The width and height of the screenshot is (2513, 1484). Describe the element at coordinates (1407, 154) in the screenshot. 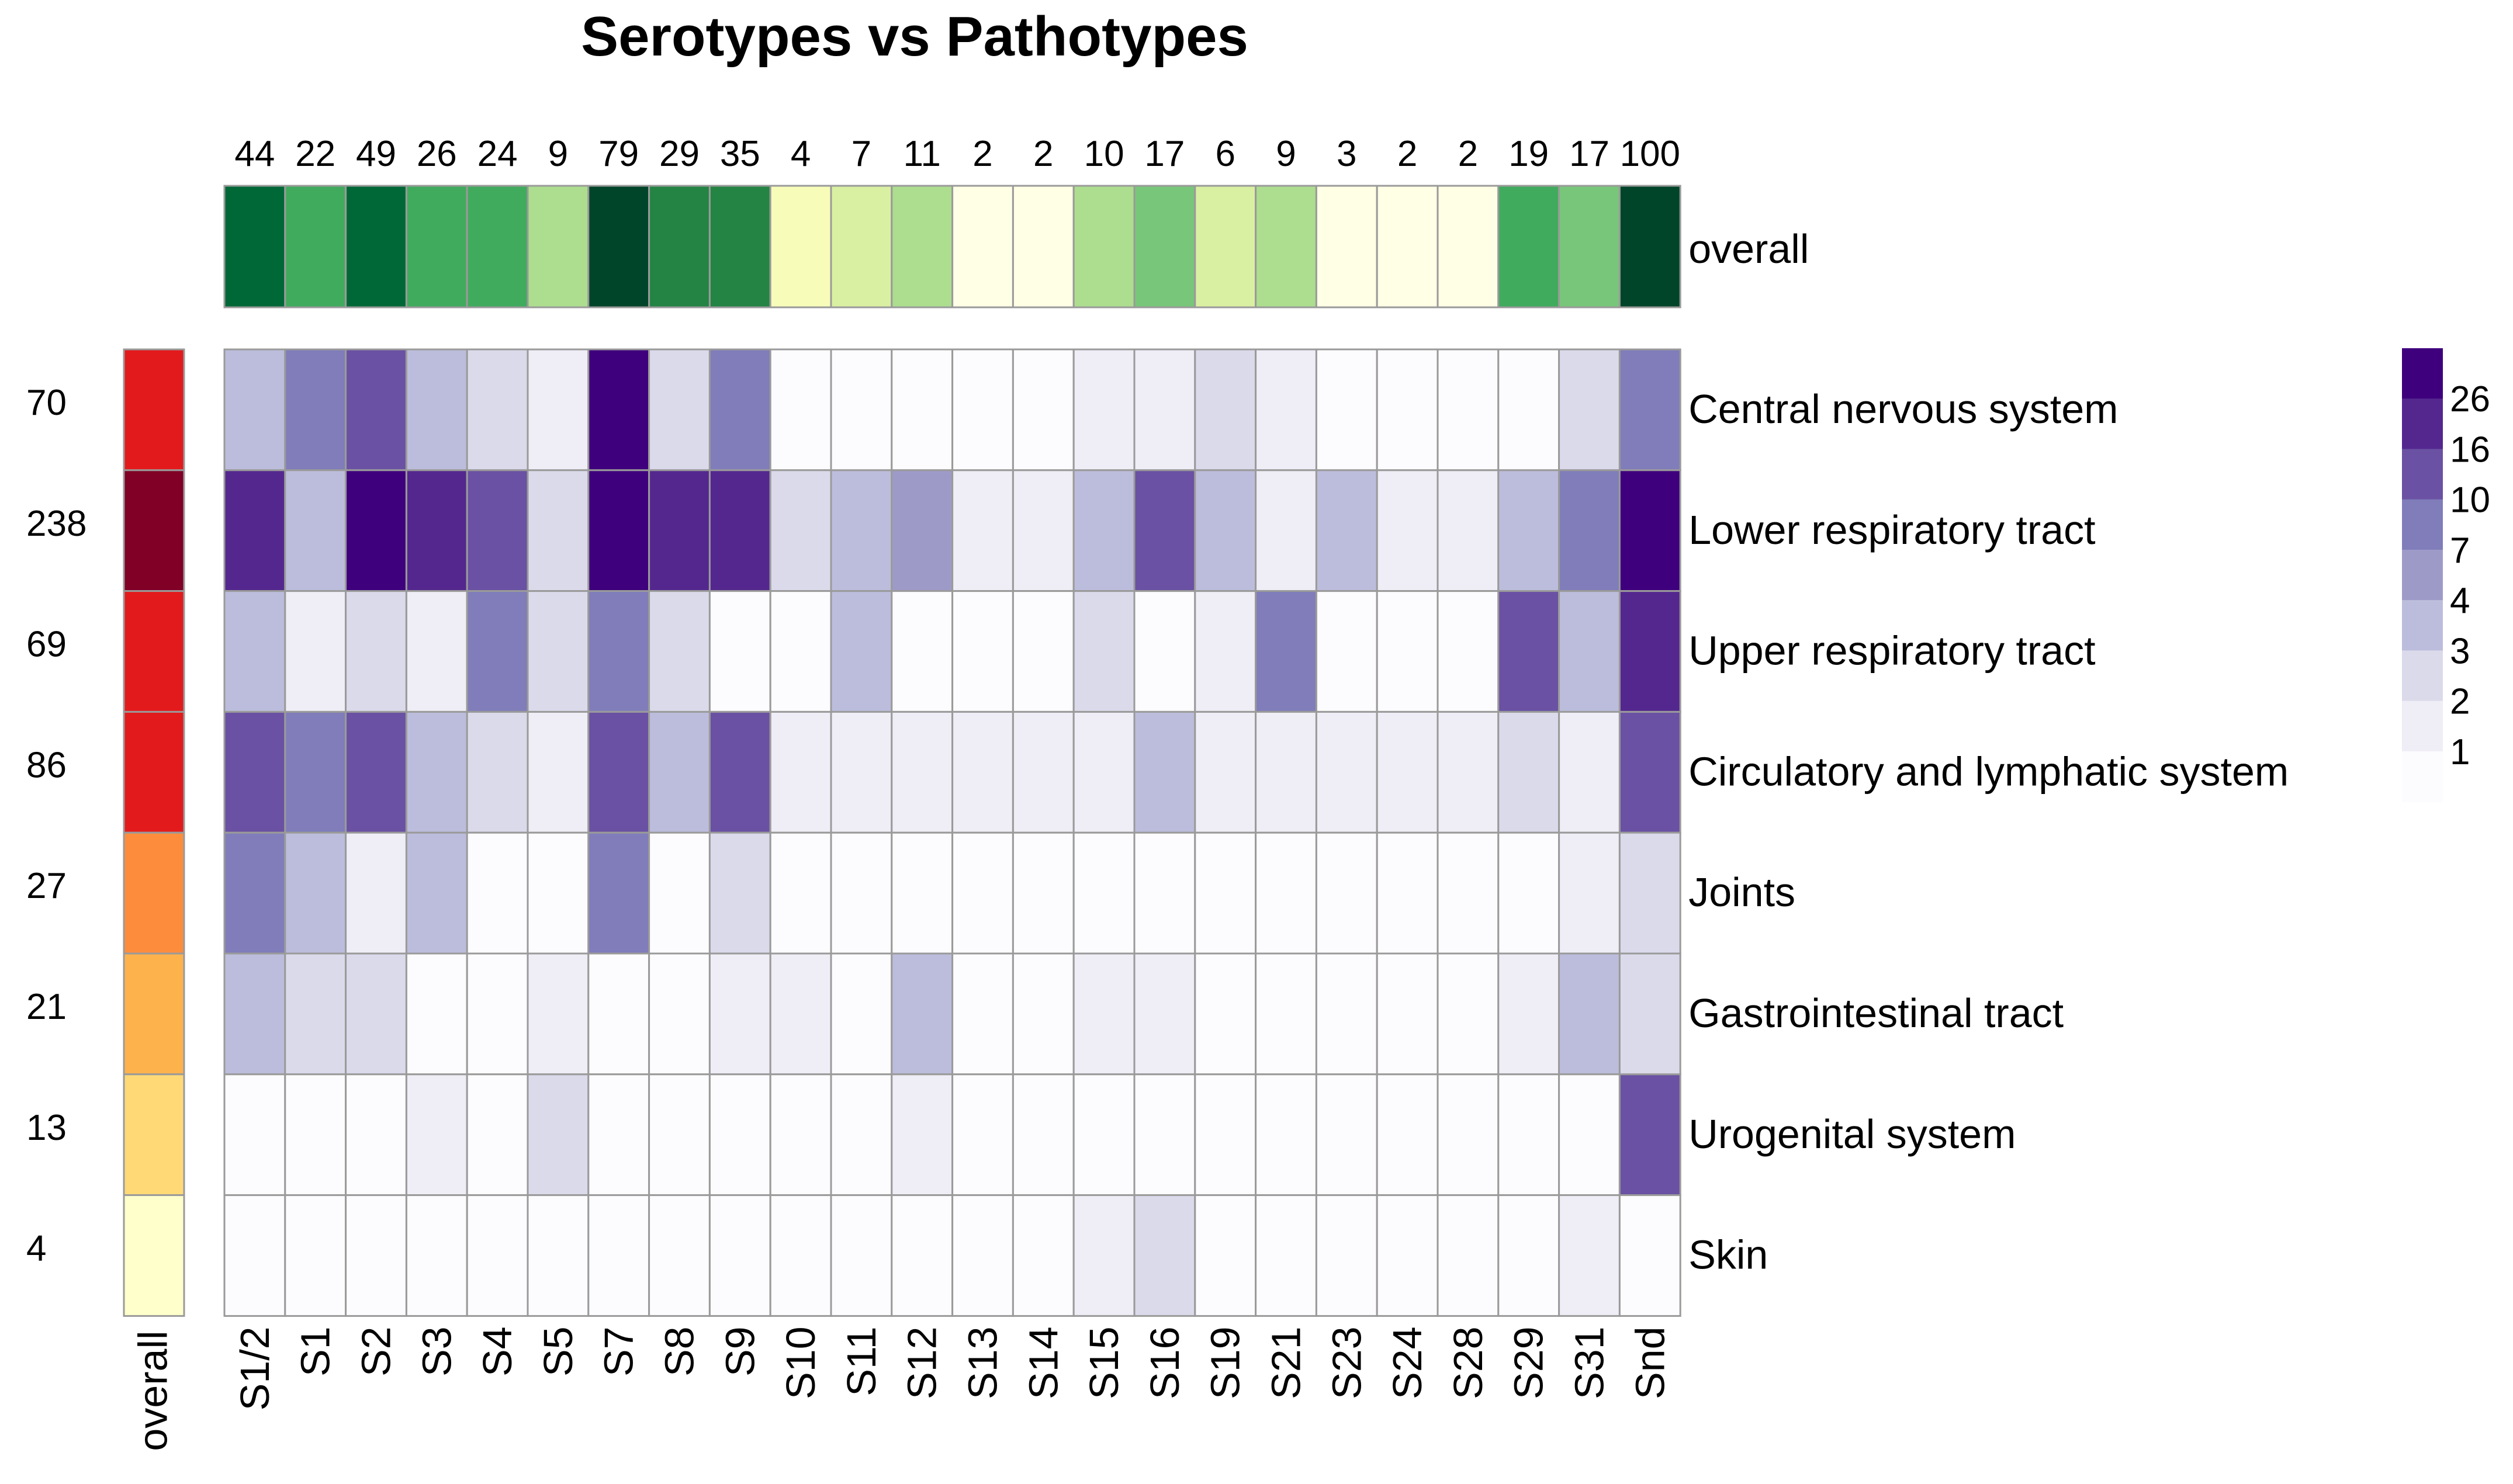

I see `column-total-label: 2` at that location.